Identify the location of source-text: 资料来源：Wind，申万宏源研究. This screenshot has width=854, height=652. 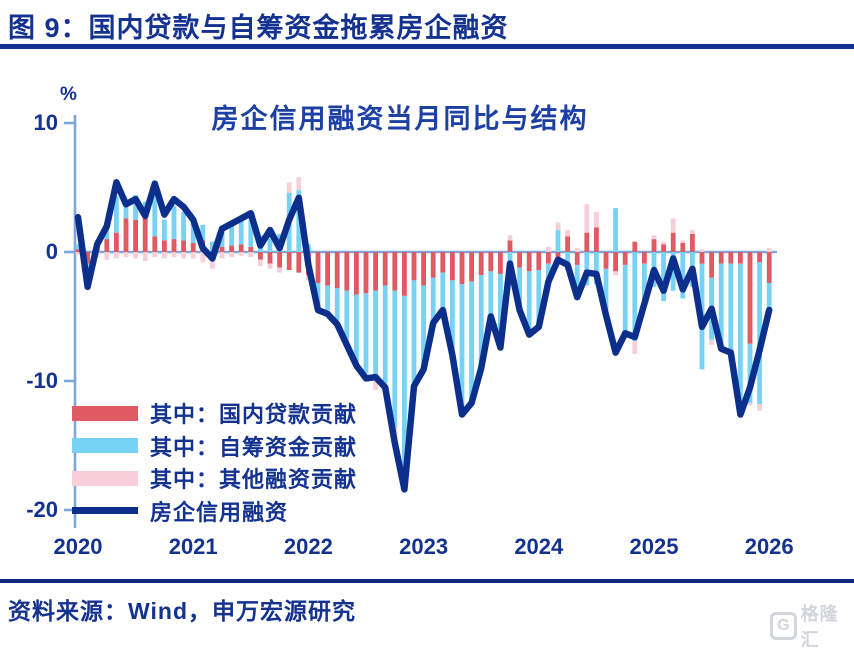
(182, 611).